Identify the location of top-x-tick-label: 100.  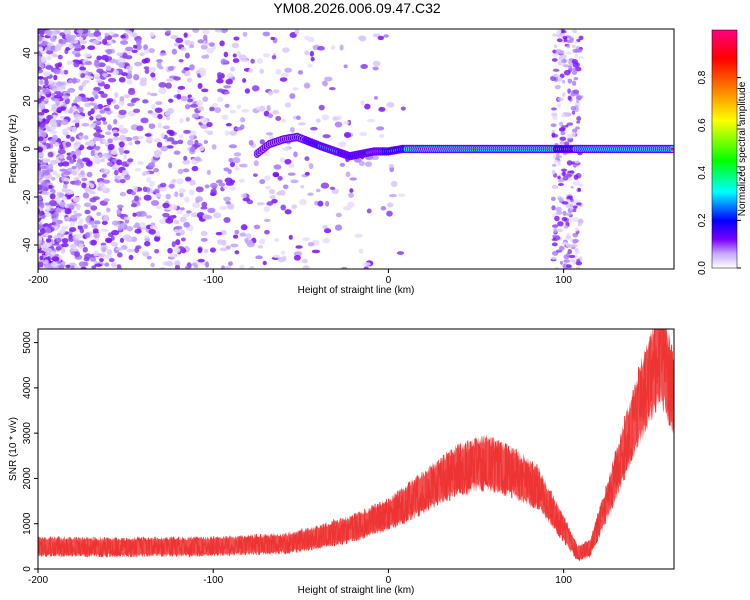
(563, 280).